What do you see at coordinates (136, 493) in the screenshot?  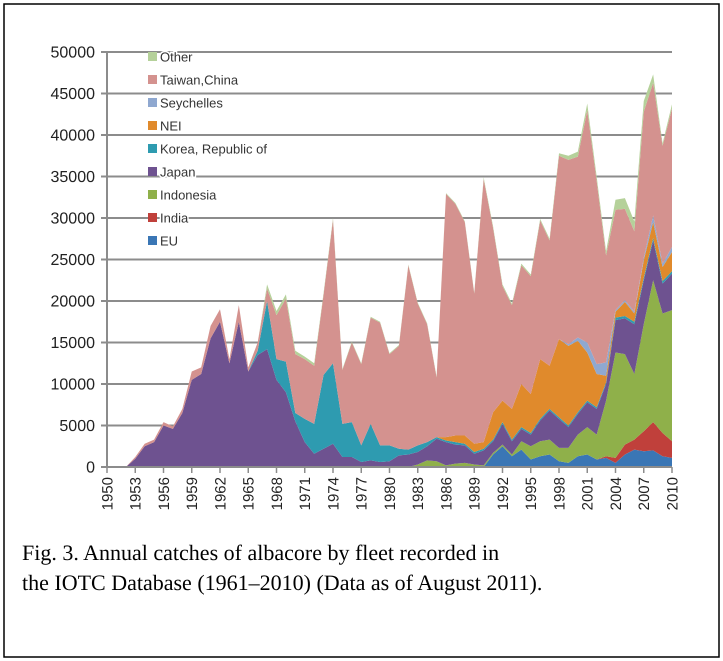 I see `x-tick-label: 1953` at bounding box center [136, 493].